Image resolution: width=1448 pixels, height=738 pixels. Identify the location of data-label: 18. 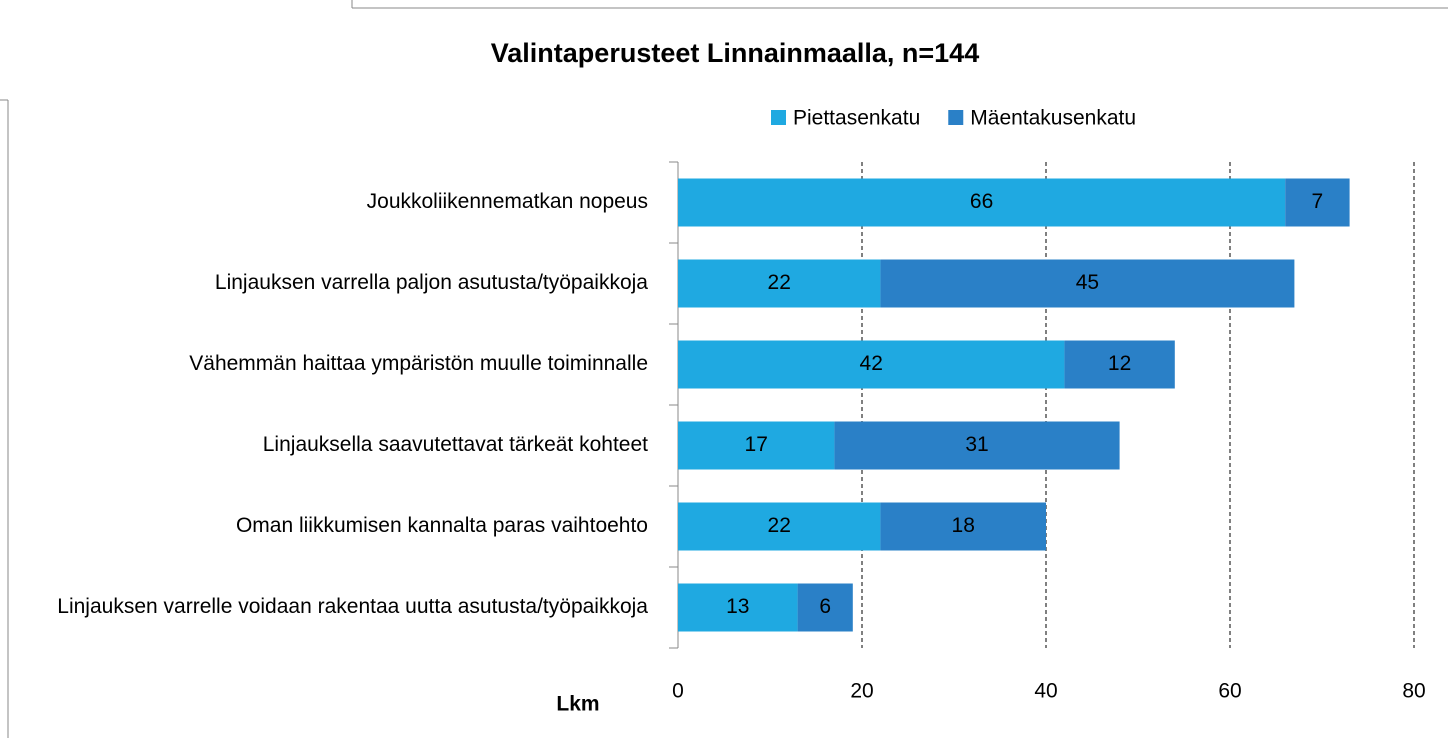
(963, 525).